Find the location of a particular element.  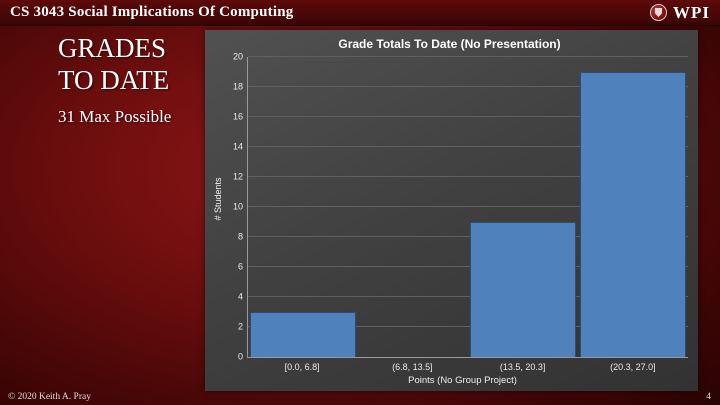

x-tick-label-3: (20.3, 27.0] is located at coordinates (633, 367).